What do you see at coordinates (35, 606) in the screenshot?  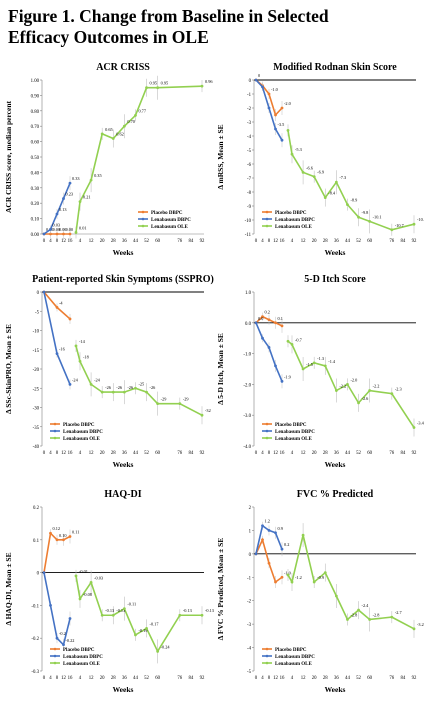 I see `y-tick-label: -0.1` at bounding box center [35, 606].